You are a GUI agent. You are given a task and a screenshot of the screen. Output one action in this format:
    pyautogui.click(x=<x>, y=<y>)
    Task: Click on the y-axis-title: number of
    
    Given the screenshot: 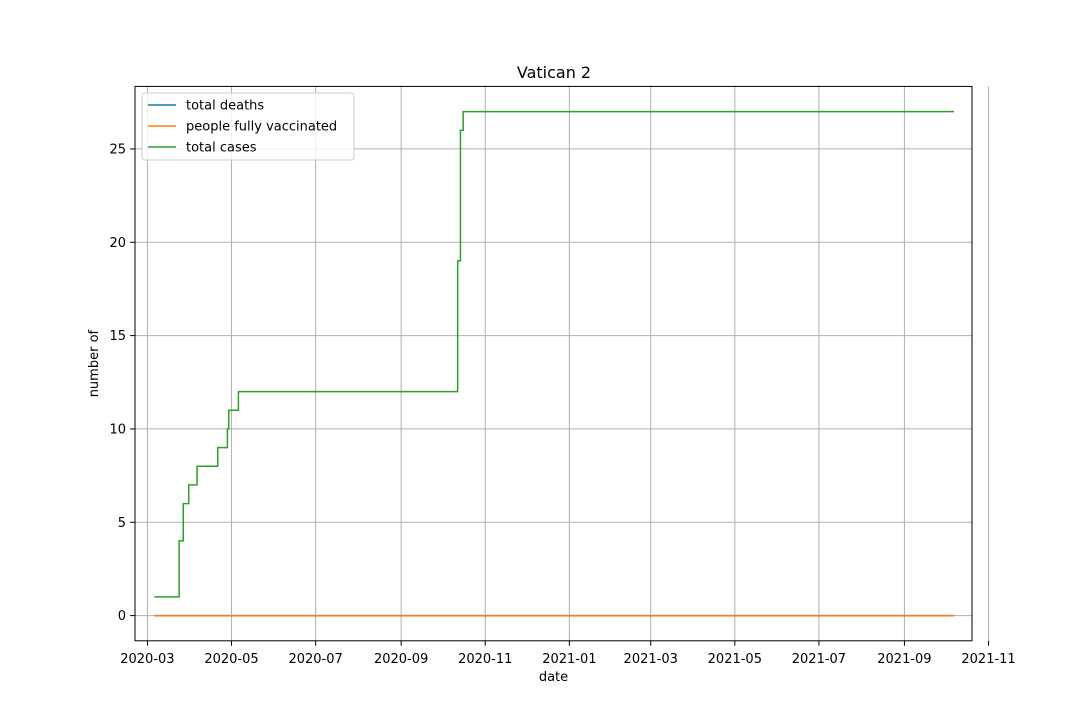 What is the action you would take?
    pyautogui.click(x=94, y=363)
    